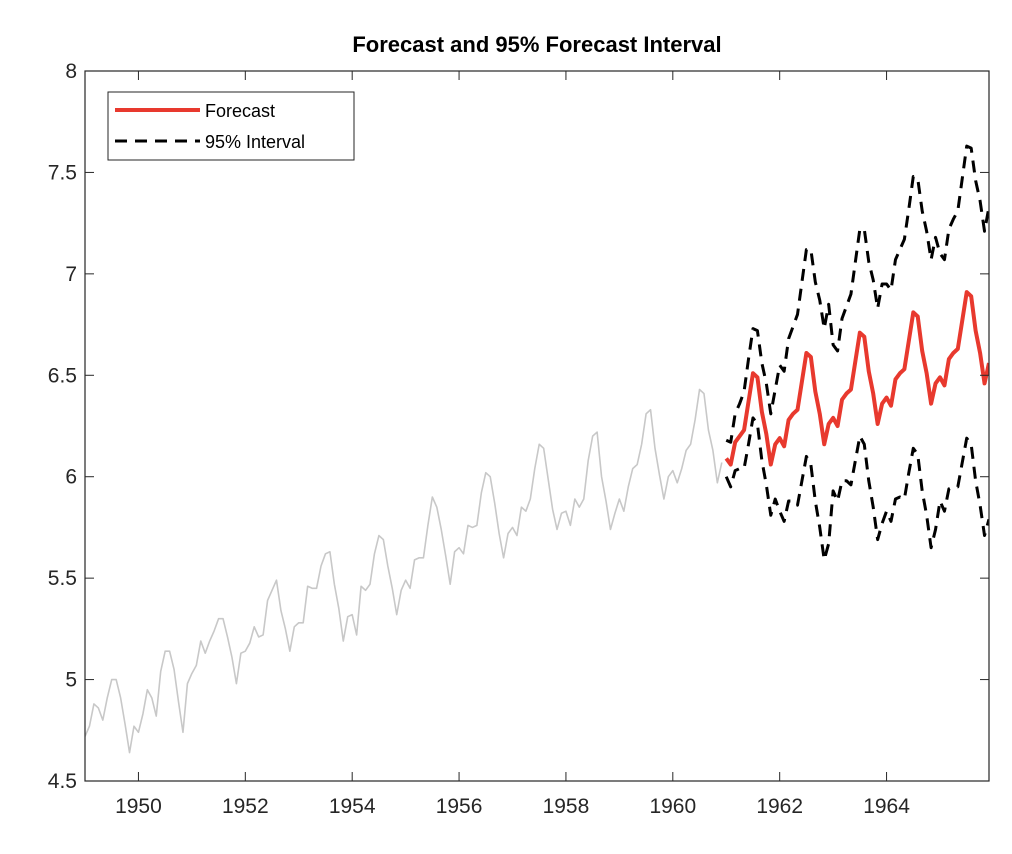 Image resolution: width=1012 pixels, height=854 pixels. I want to click on legend: Forecast 95% Interval, so click(231, 126).